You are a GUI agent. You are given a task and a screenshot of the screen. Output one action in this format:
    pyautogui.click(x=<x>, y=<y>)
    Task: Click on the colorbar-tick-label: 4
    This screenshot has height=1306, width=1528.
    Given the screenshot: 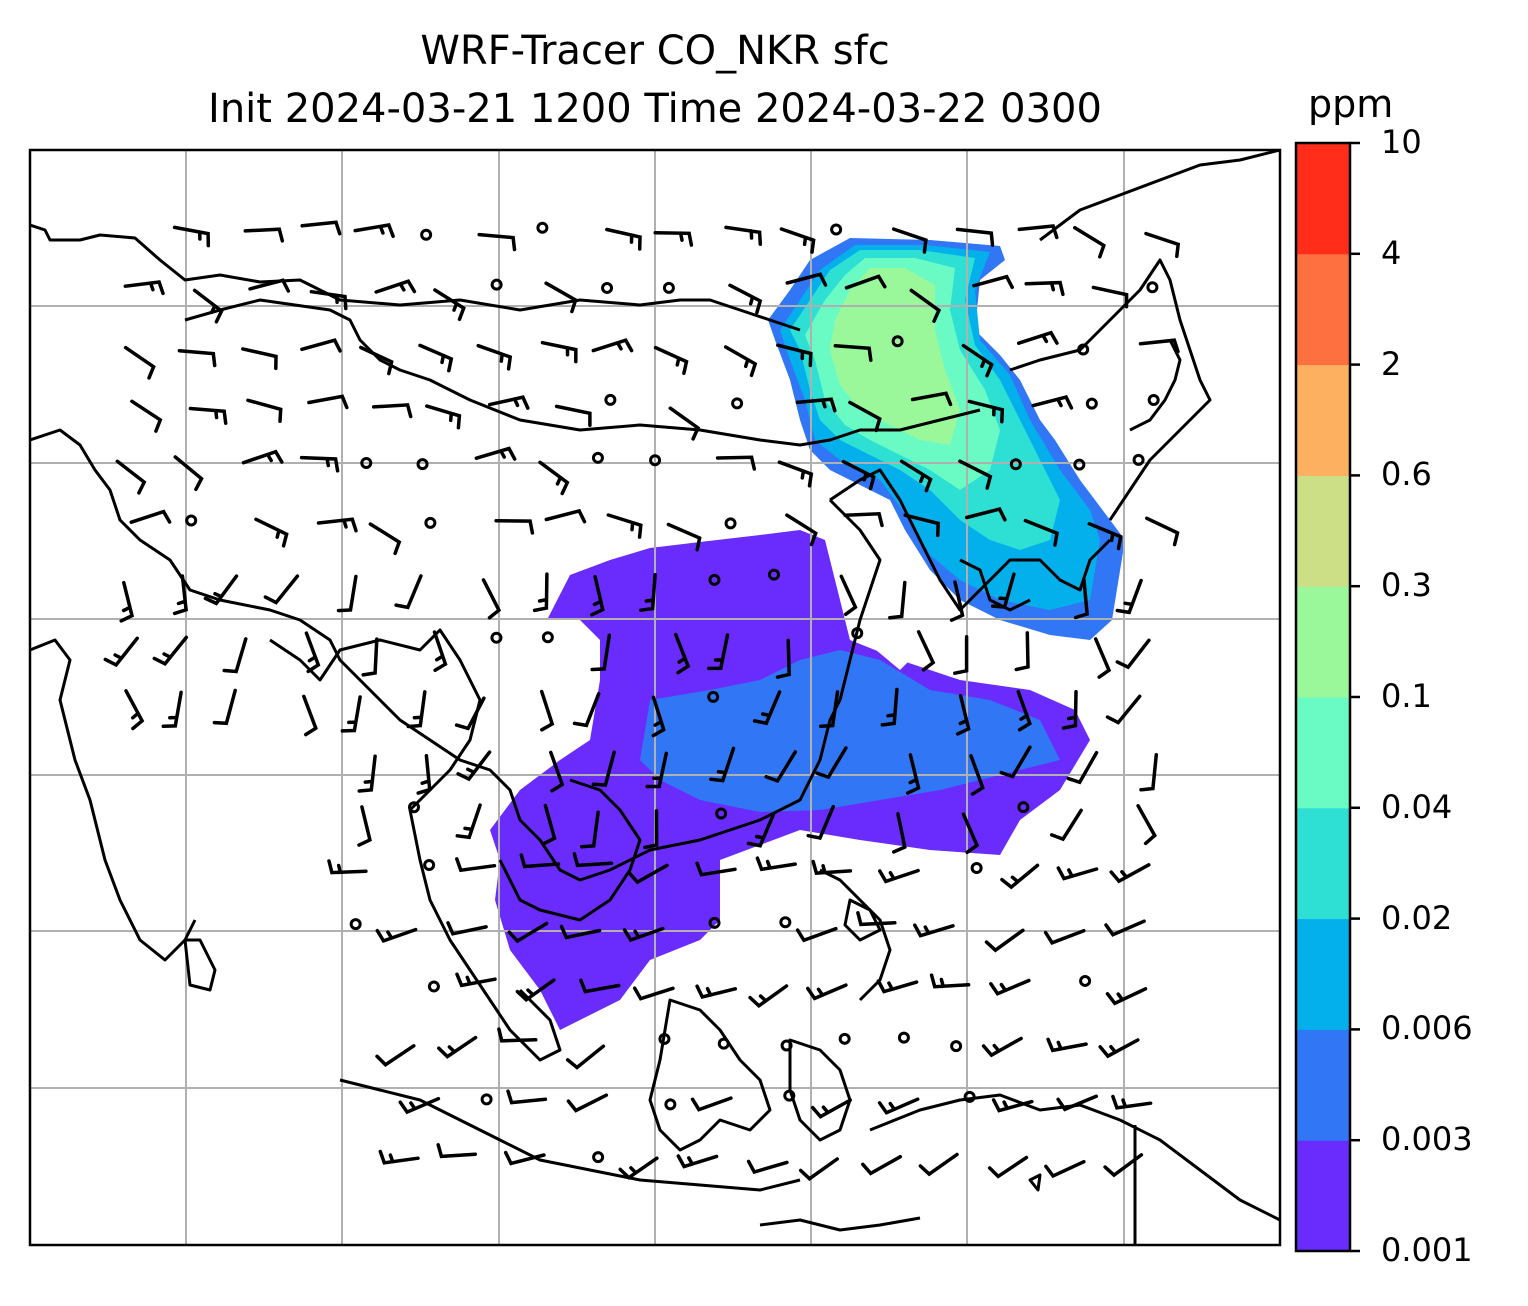 What is the action you would take?
    pyautogui.click(x=1391, y=252)
    